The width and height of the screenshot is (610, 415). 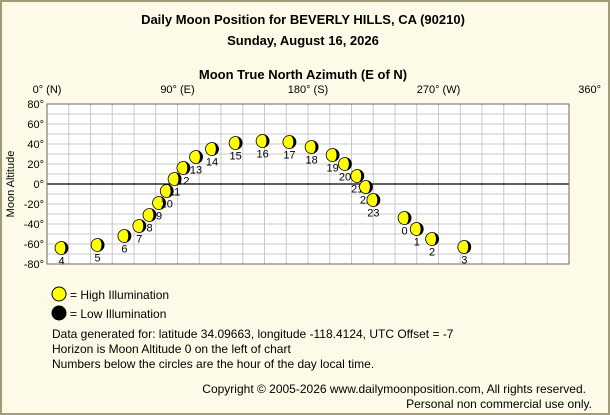 I want to click on moon-point-hour-10: 10, so click(x=166, y=197).